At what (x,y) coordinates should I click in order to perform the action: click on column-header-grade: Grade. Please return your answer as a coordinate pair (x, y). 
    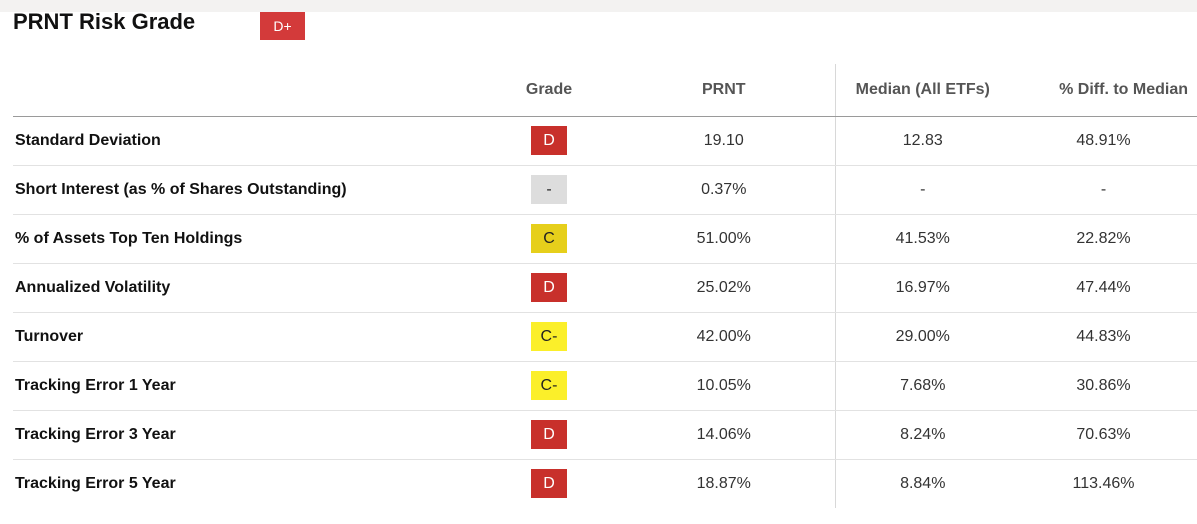
    Looking at the image, I should click on (549, 90).